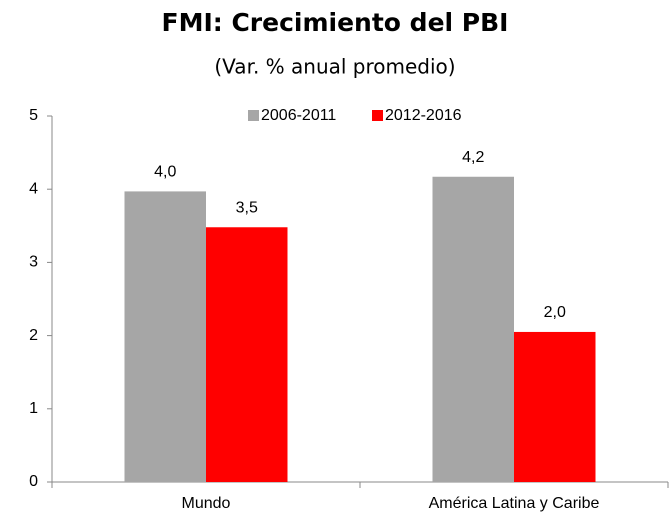 The height and width of the screenshot is (516, 669). Describe the element at coordinates (334, 67) in the screenshot. I see `chart-subtitle: (Var. % anual promedio)` at that location.